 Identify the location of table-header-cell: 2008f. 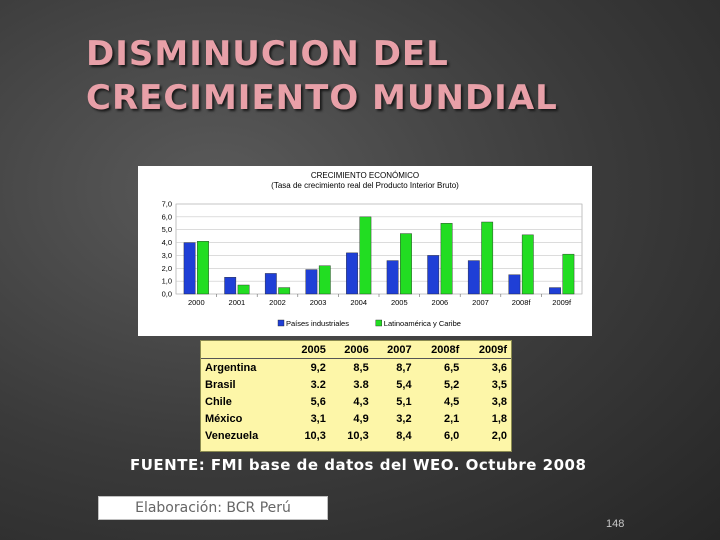
(439, 350).